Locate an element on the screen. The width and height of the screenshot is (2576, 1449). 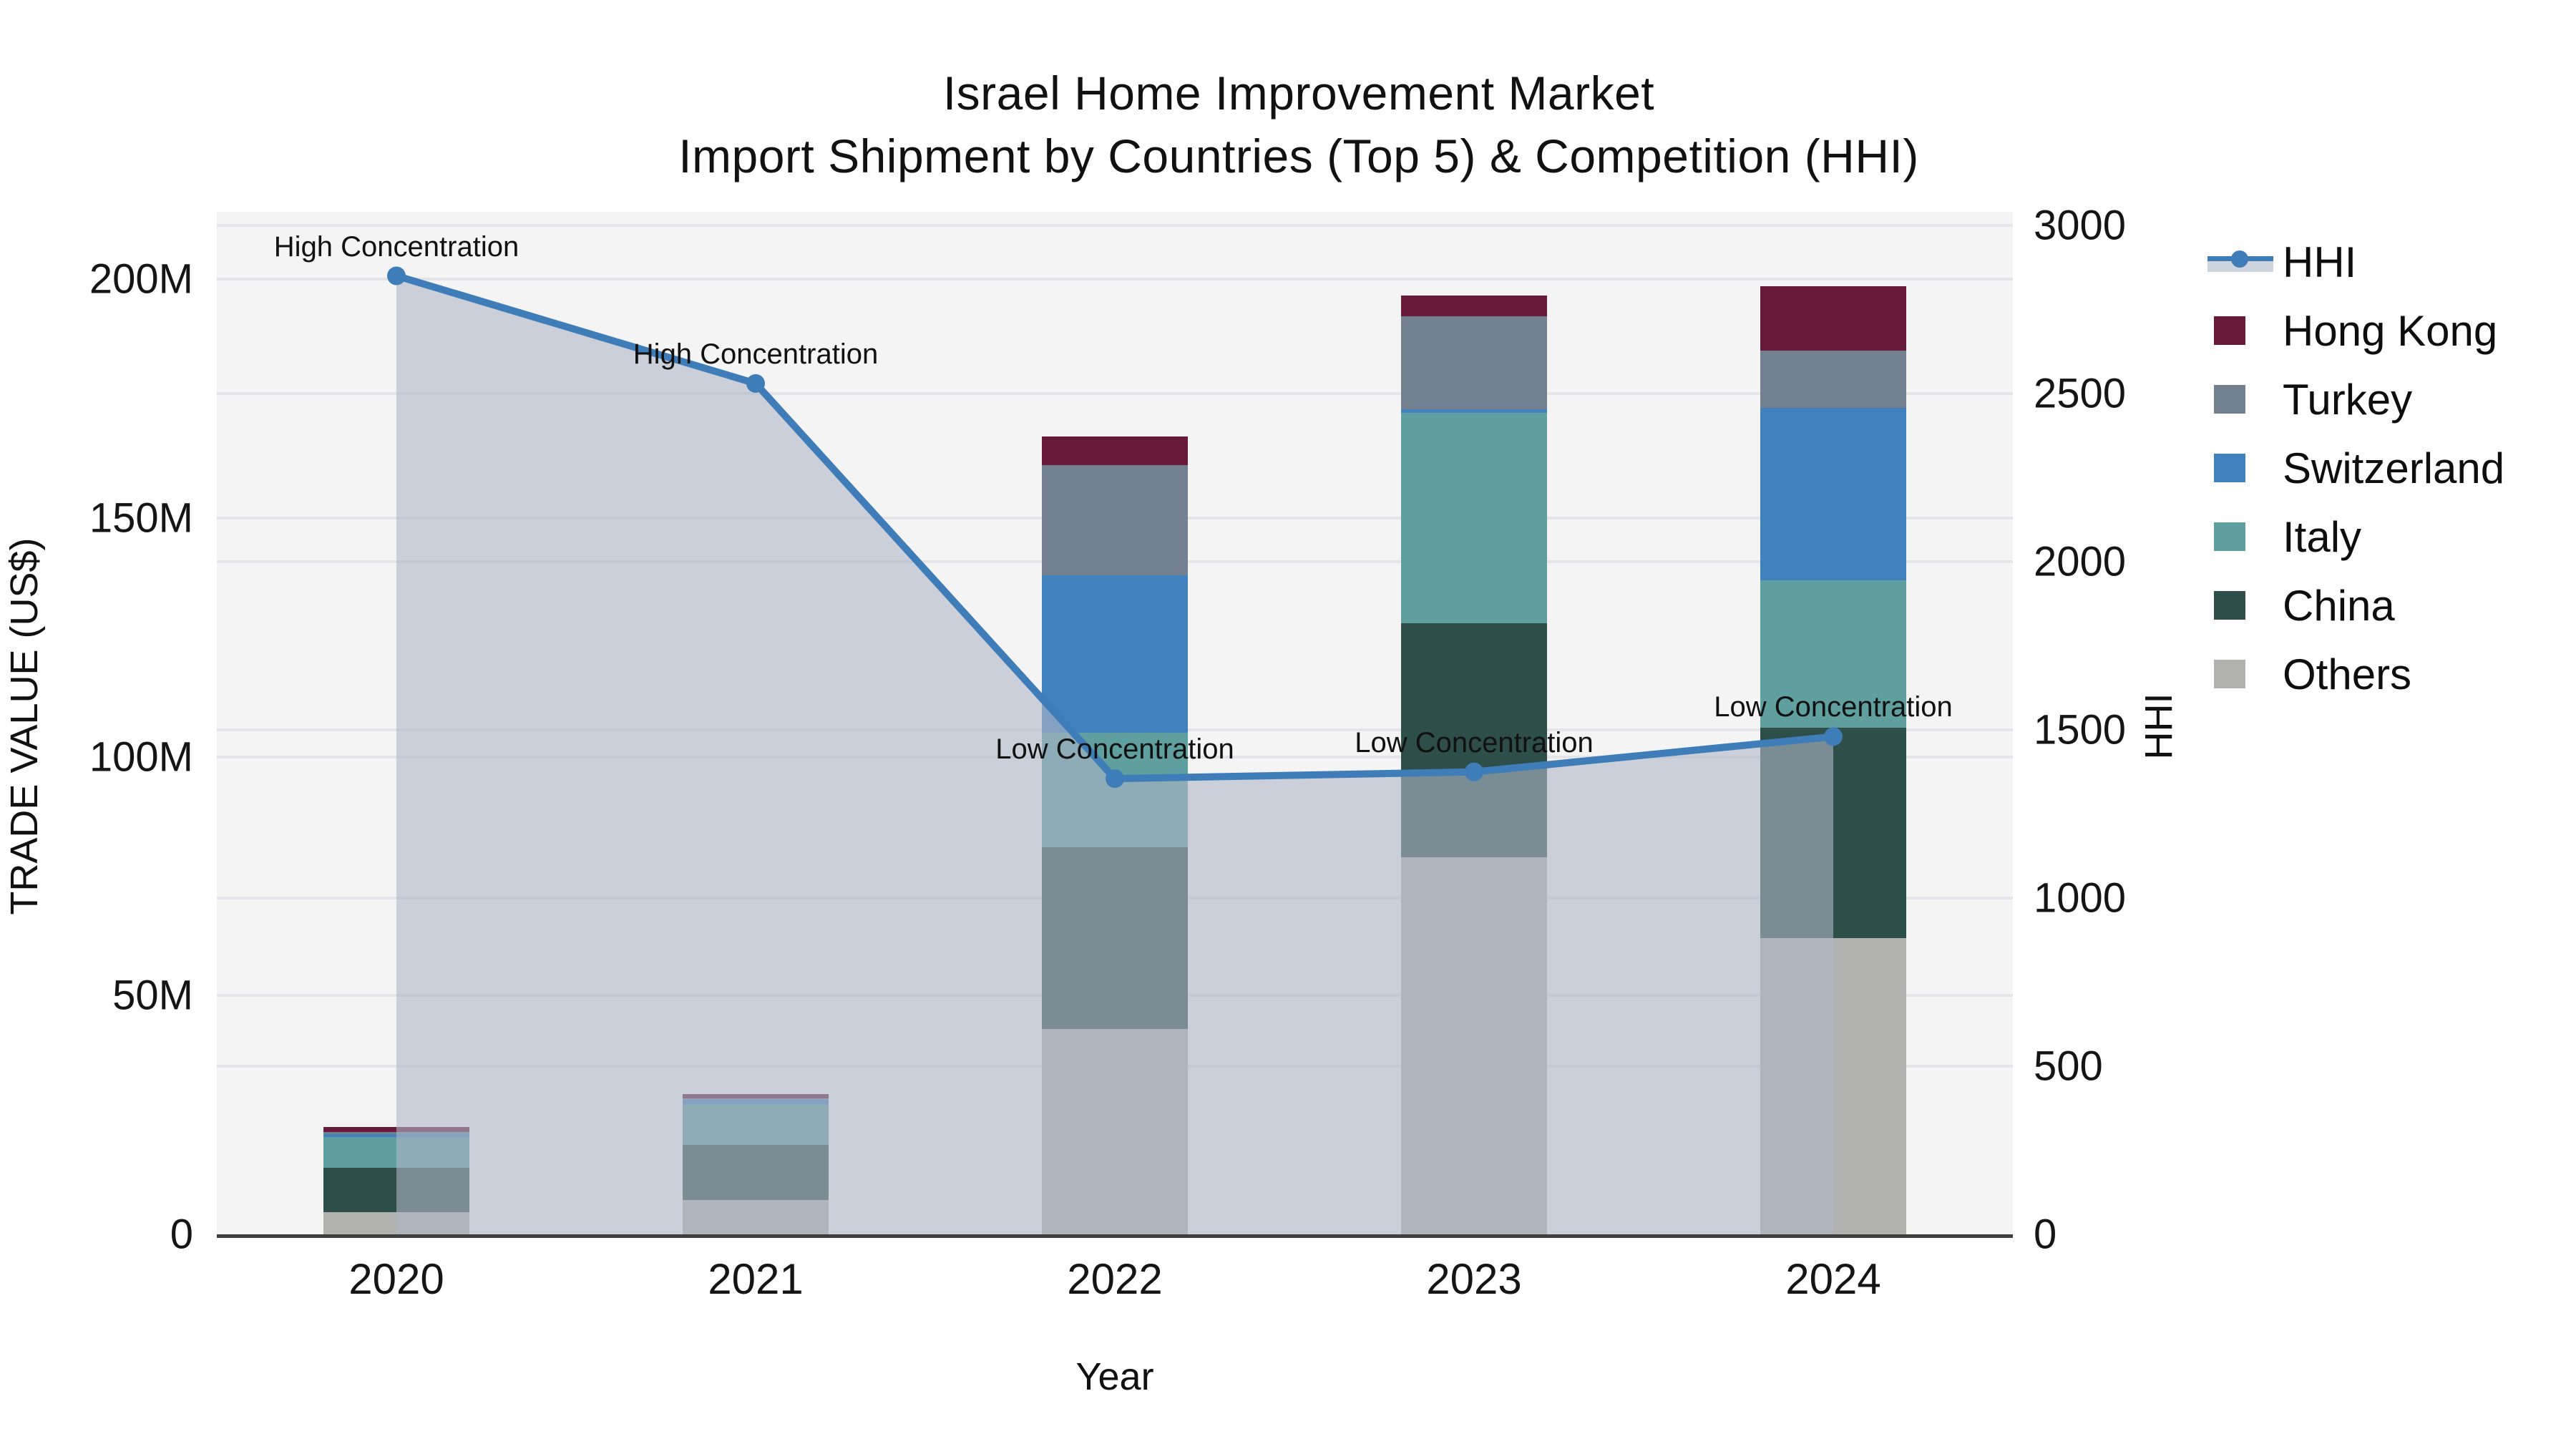
bar-segment-switzerland-2024 is located at coordinates (1833, 494).